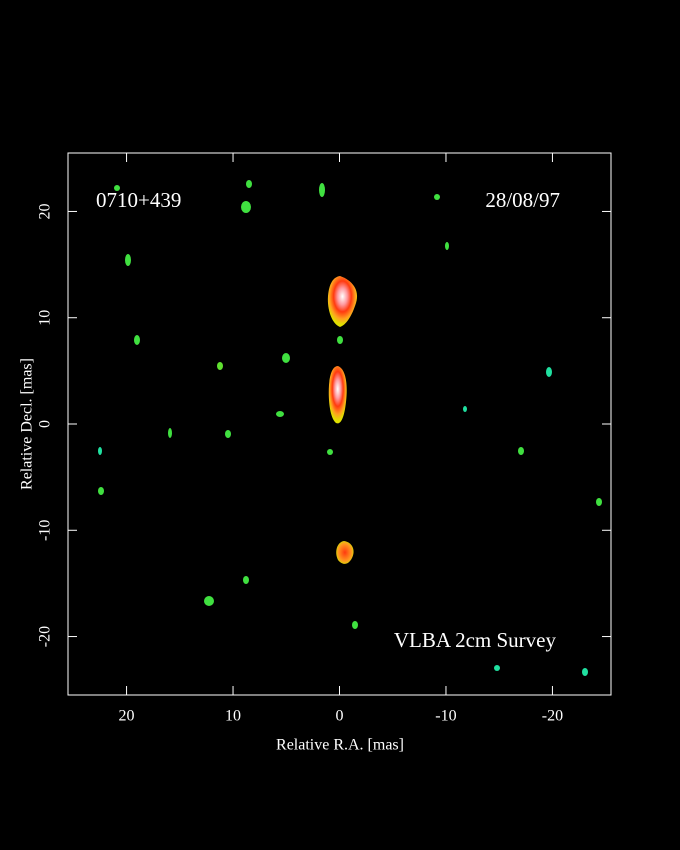 Image resolution: width=680 pixels, height=850 pixels. What do you see at coordinates (340, 745) in the screenshot?
I see `x-axis-label: Relative R.A. [mas]` at bounding box center [340, 745].